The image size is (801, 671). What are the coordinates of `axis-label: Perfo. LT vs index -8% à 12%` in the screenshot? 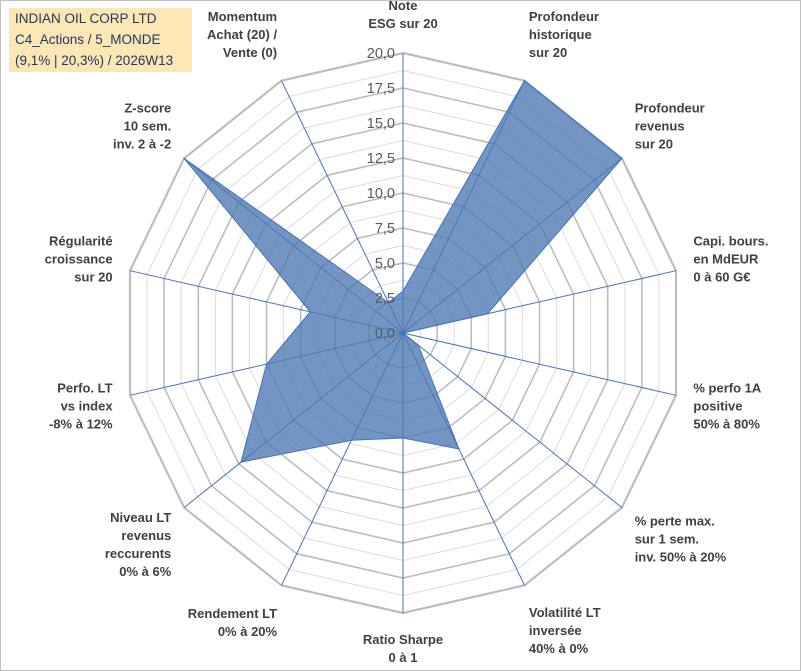 It's located at (81, 406).